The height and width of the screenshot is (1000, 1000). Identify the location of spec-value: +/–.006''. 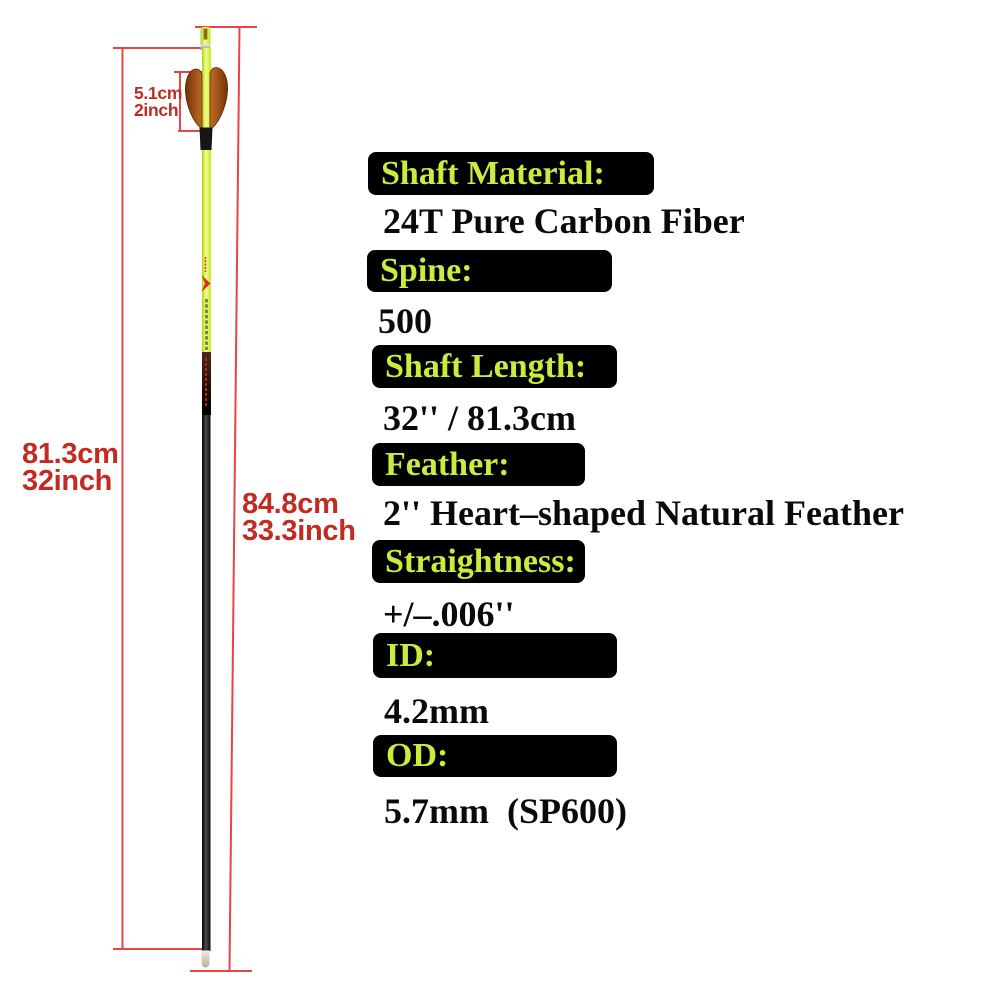
(449, 614).